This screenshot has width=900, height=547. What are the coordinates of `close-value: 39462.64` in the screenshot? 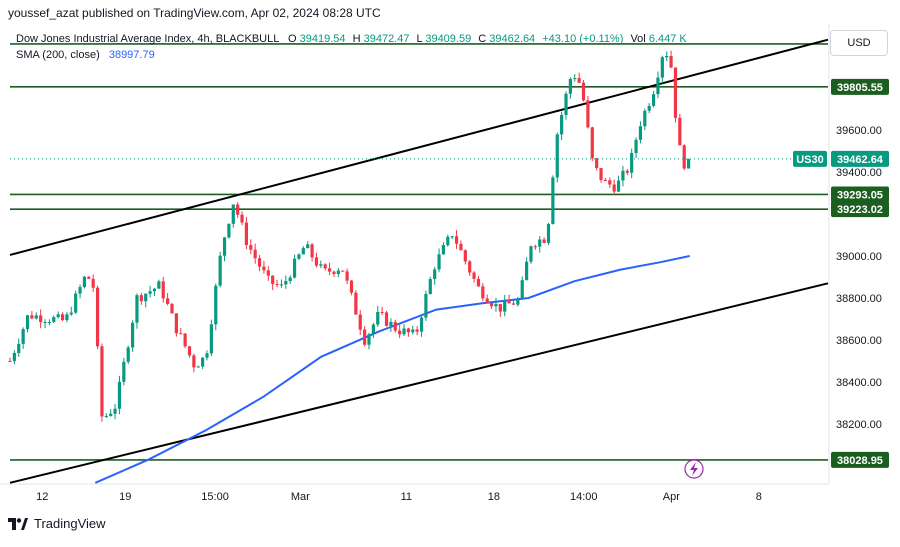 It's located at (512, 39).